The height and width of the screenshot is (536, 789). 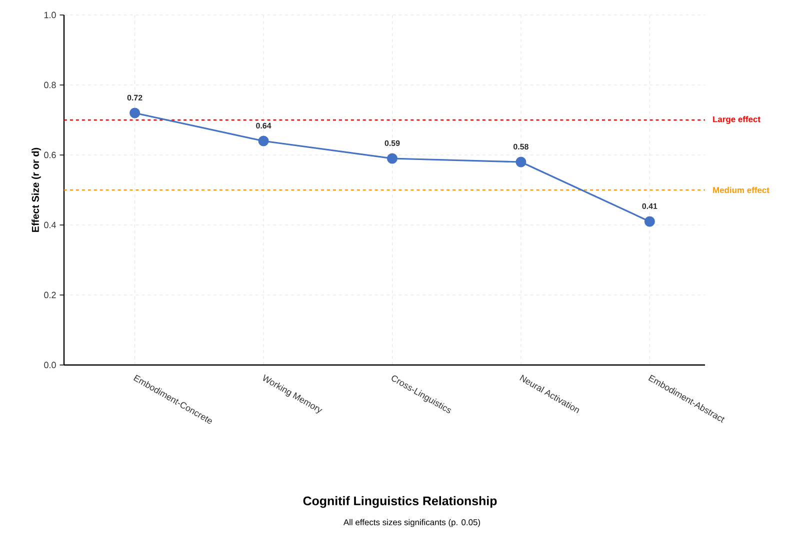 I want to click on ref-line-label: Medium effect, so click(x=741, y=190).